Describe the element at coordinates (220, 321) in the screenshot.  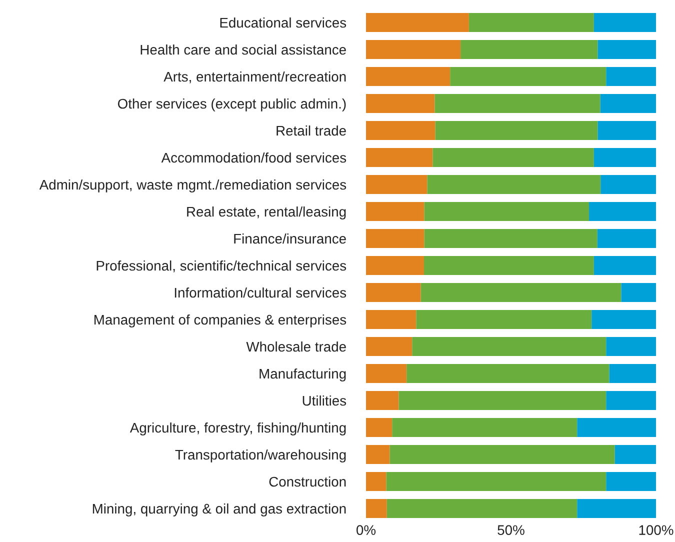
I see `y-tick-label: Management of companies & enterprises` at that location.